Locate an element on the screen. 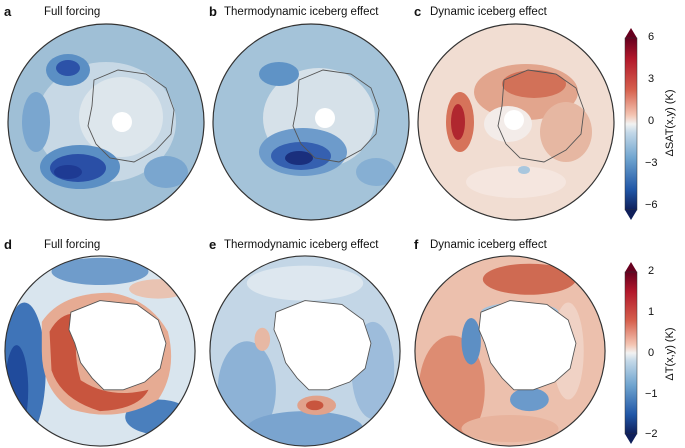  colorbar-top is located at coordinates (631, 124).